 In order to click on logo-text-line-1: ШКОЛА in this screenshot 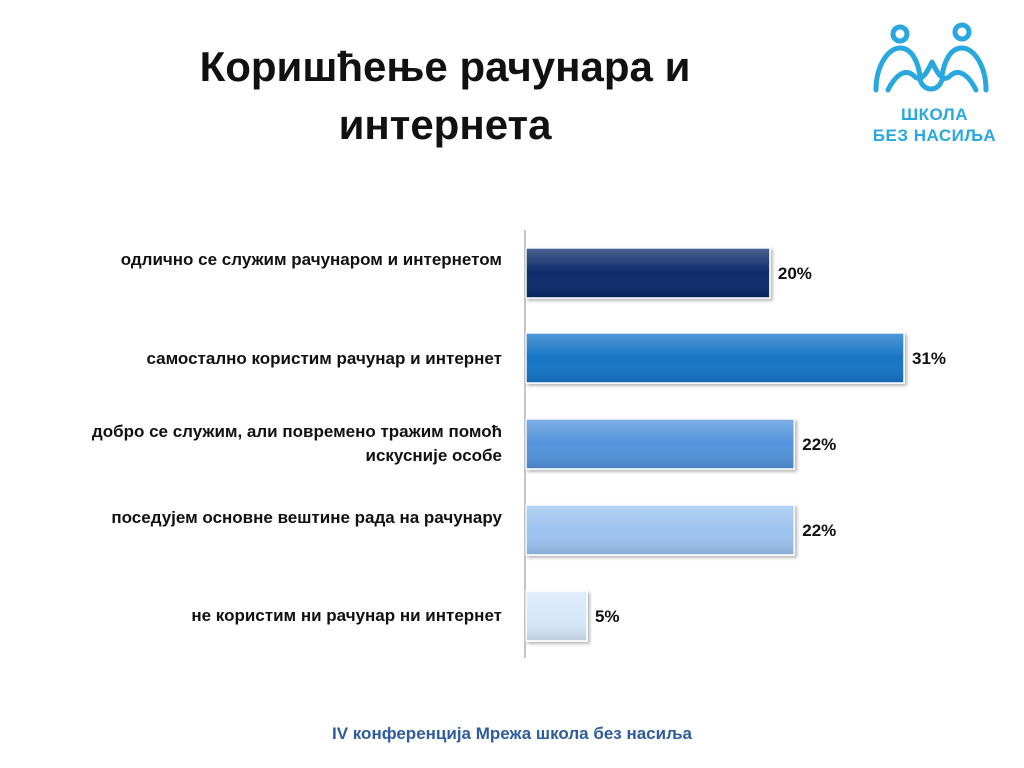, I will do `click(934, 114)`.